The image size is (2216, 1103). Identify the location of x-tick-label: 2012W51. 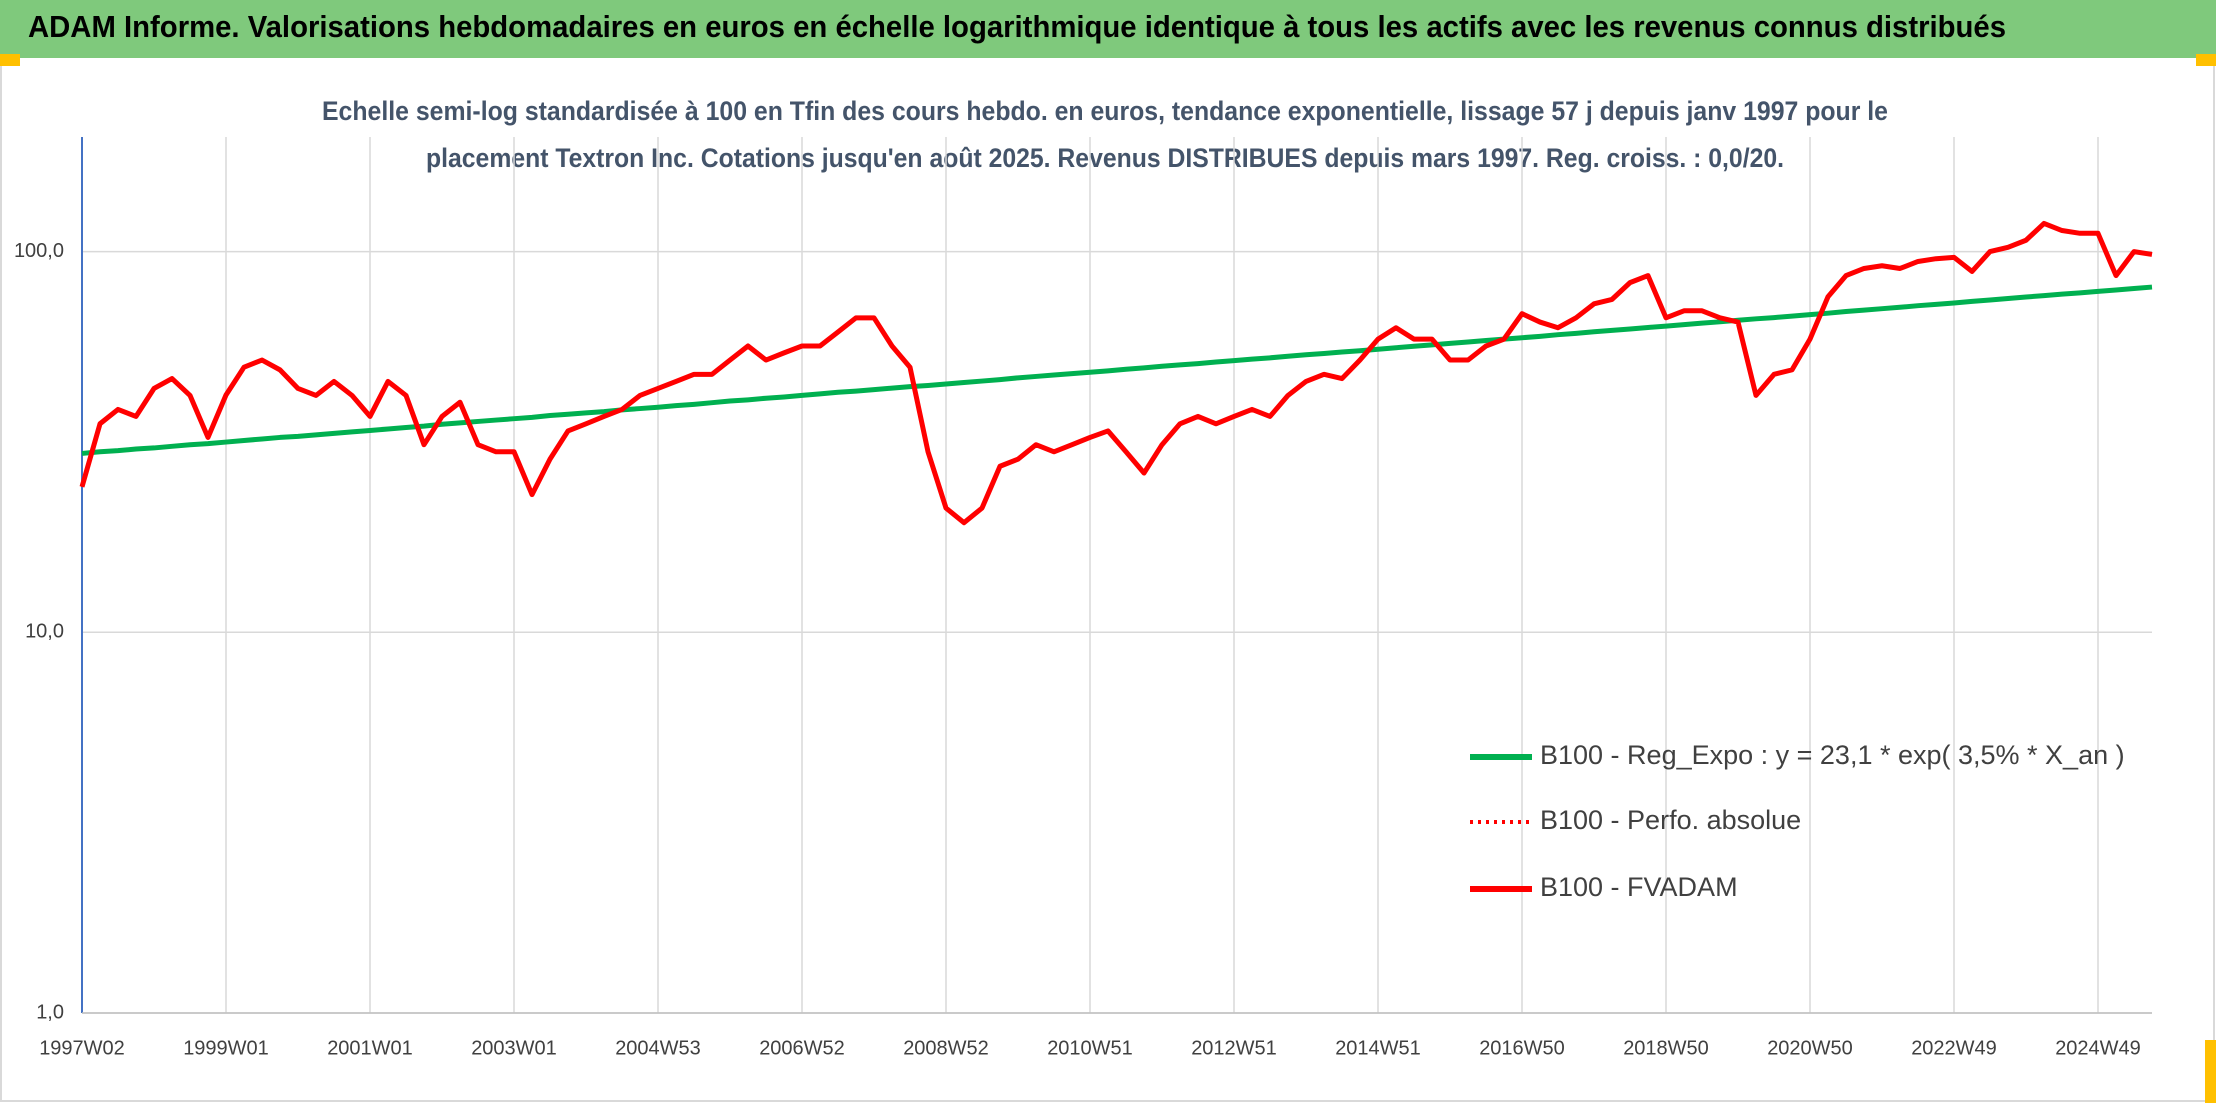
(1234, 1048).